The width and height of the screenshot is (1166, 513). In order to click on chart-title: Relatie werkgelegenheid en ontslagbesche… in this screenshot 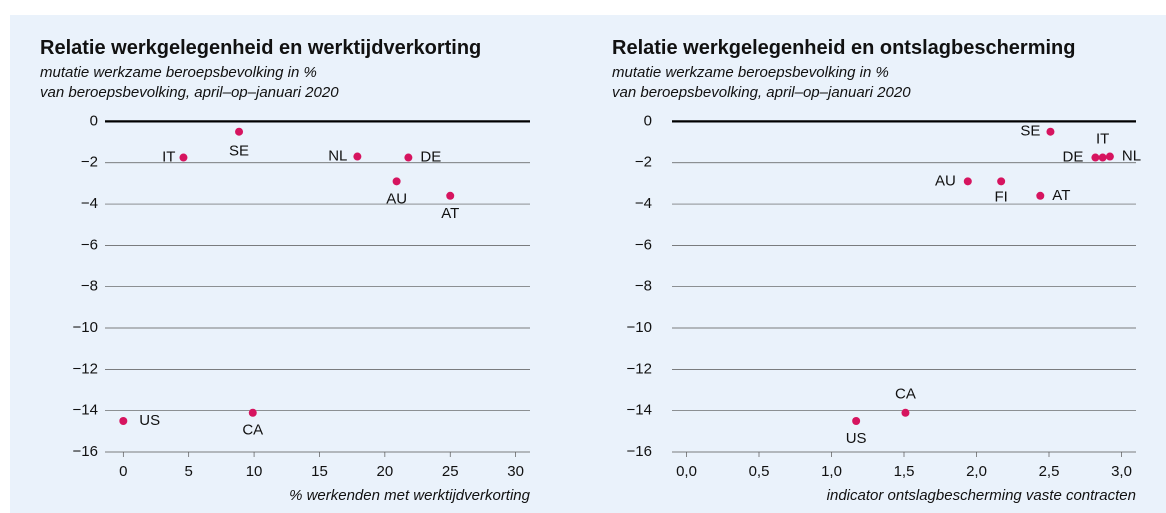, I will do `click(843, 48)`.